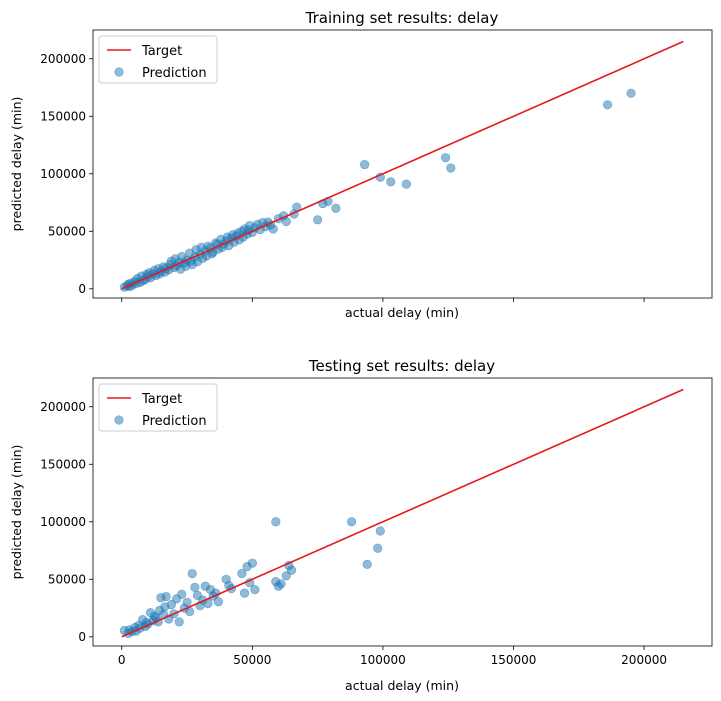 The image size is (721, 701). Describe the element at coordinates (161, 399) in the screenshot. I see `testing-legend-target-label: Target` at that location.